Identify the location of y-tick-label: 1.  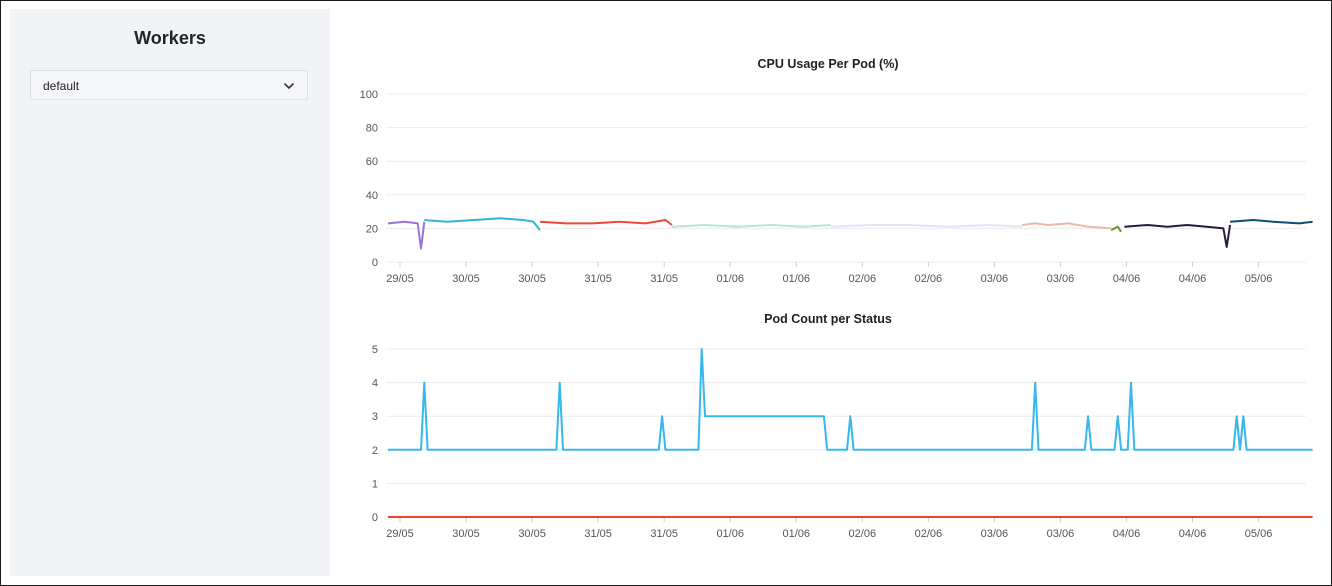
(375, 484).